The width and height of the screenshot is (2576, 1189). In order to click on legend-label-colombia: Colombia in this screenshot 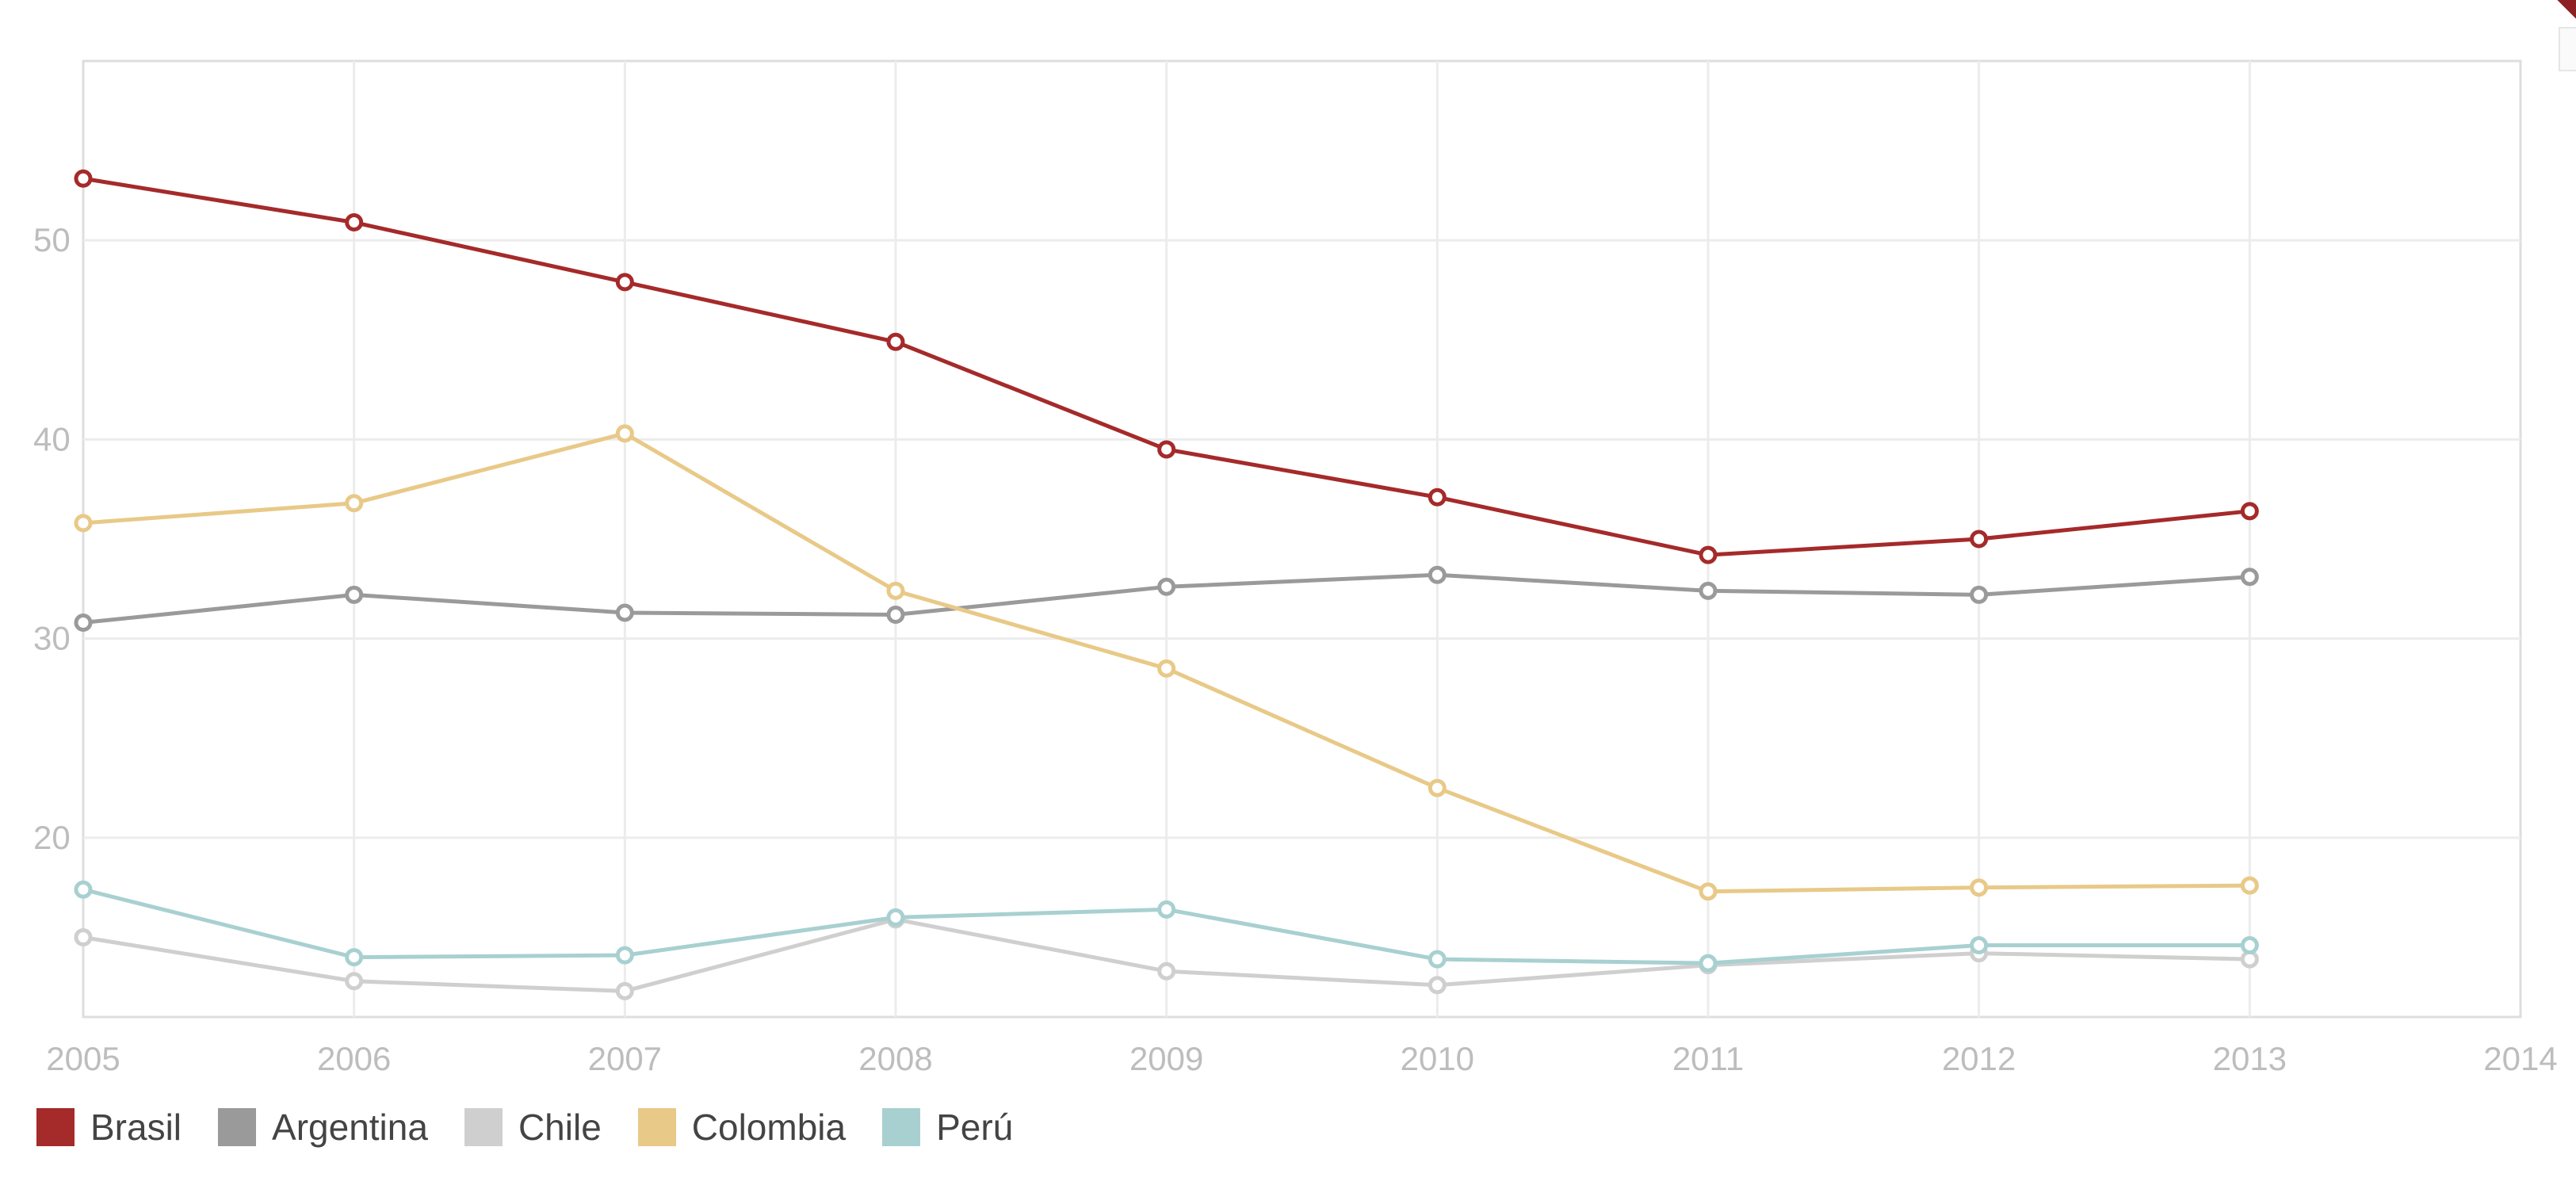, I will do `click(769, 1127)`.